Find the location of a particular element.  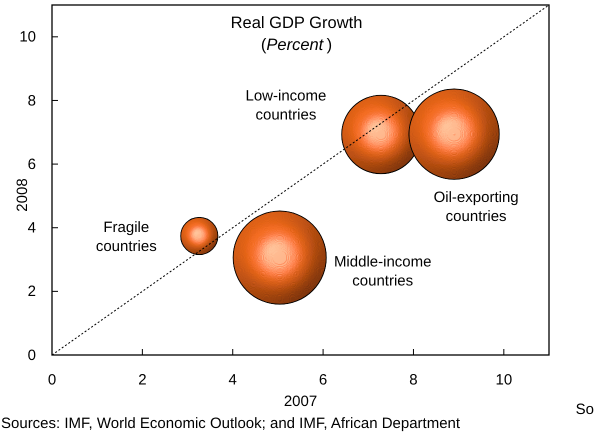

x-tick-label: 10 is located at coordinates (503, 380).